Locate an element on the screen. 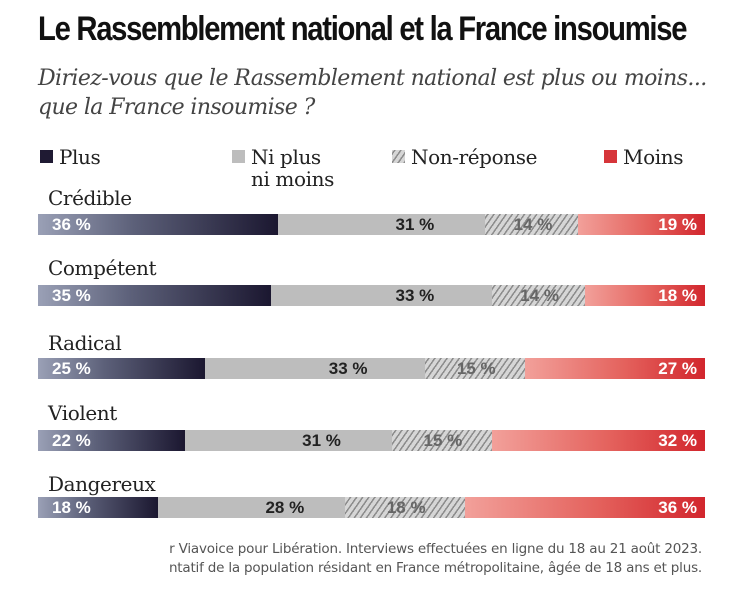  category-label-credible: Crédible is located at coordinates (90, 198).